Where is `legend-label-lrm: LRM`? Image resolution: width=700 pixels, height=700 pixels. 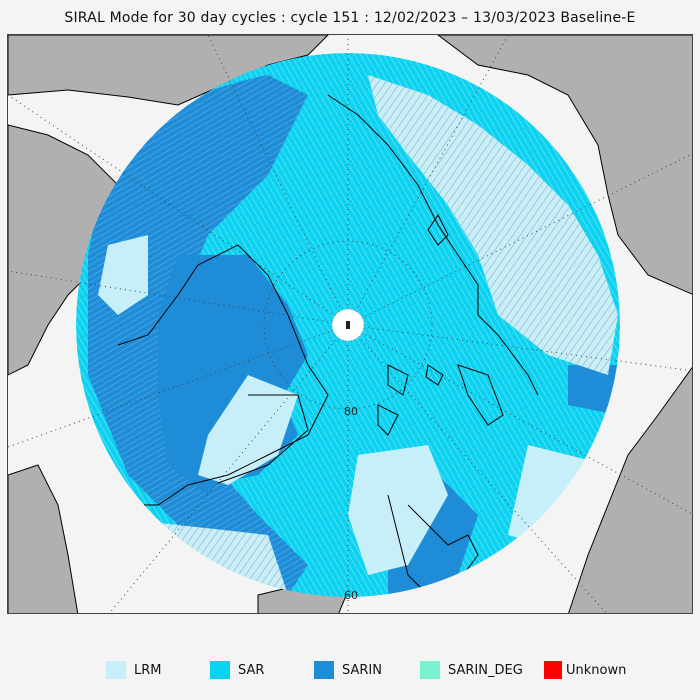
legend-label-lrm: LRM is located at coordinates (148, 670).